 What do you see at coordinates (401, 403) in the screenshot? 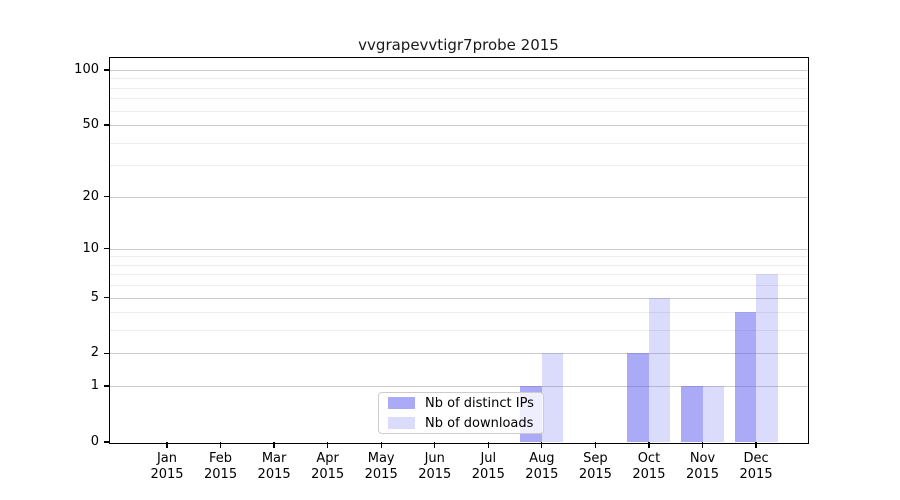
I see `legend-swatch-distinct-ips-icon` at bounding box center [401, 403].